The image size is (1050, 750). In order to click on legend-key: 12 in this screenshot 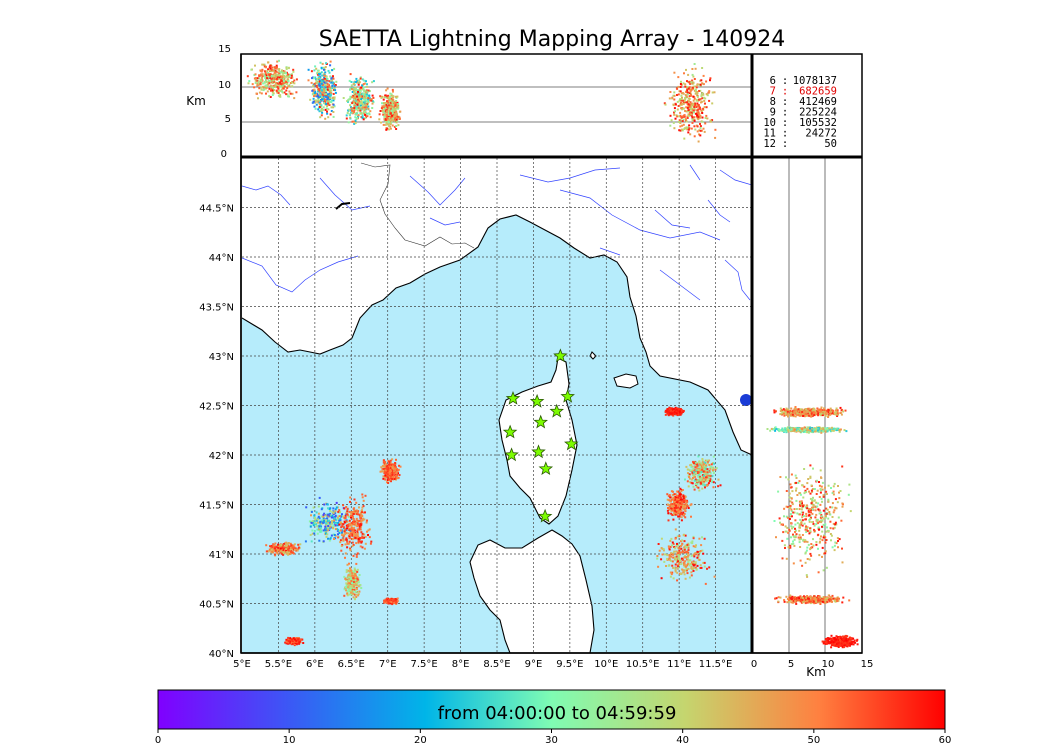, I will do `click(769, 144)`.